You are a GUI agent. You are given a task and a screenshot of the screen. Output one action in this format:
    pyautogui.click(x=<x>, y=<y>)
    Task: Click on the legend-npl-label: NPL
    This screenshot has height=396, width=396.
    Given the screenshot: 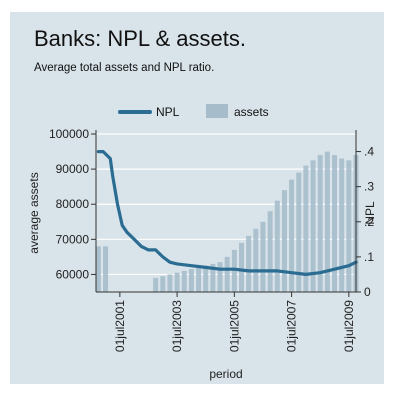 What is the action you would take?
    pyautogui.click(x=168, y=112)
    